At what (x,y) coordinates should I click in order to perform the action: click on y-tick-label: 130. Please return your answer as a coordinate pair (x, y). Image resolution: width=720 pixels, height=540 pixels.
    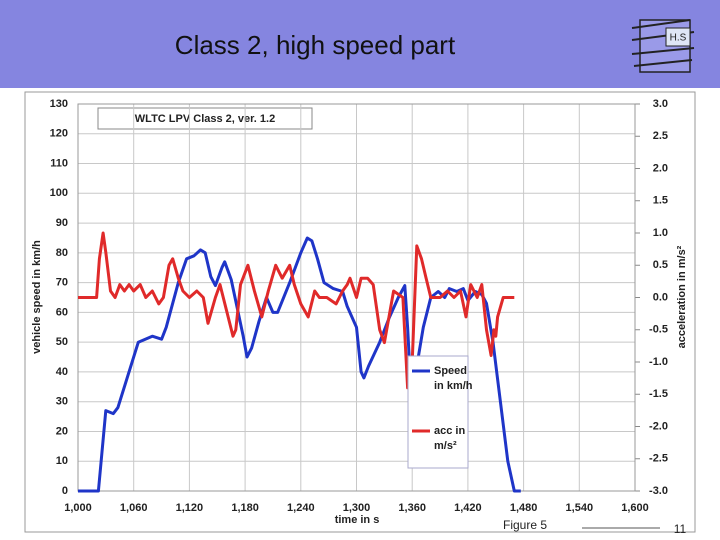
    Looking at the image, I should click on (59, 104).